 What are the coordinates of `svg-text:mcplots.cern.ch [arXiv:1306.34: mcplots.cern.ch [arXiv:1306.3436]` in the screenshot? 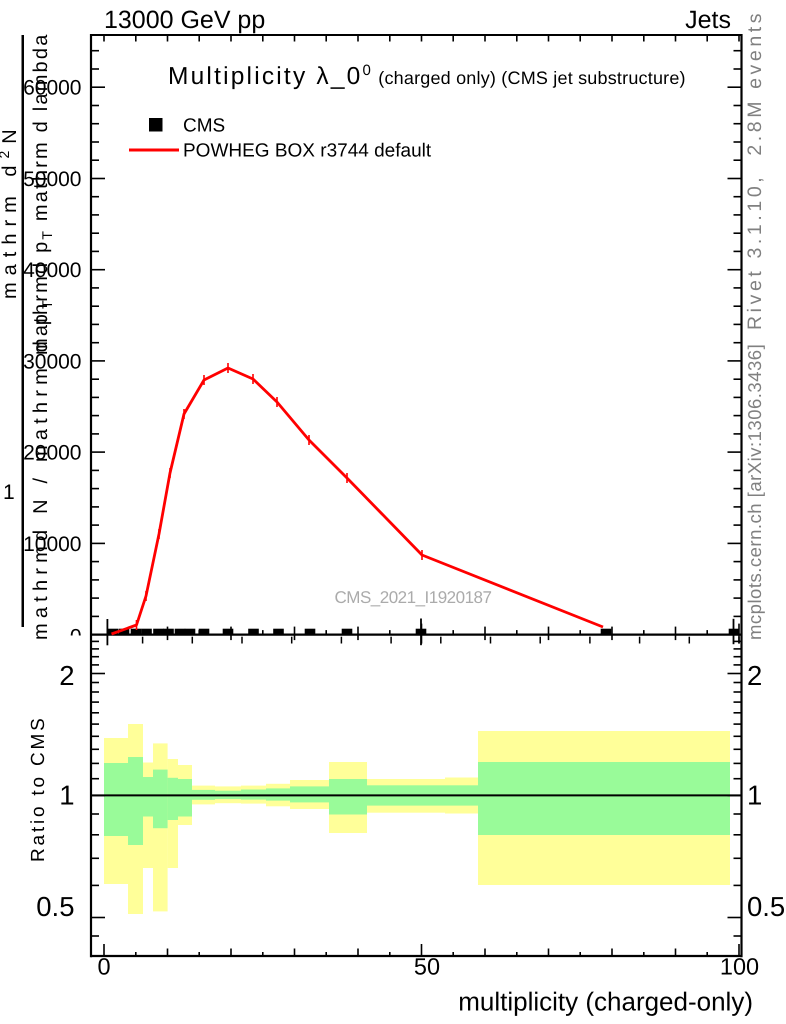 It's located at (754, 492).